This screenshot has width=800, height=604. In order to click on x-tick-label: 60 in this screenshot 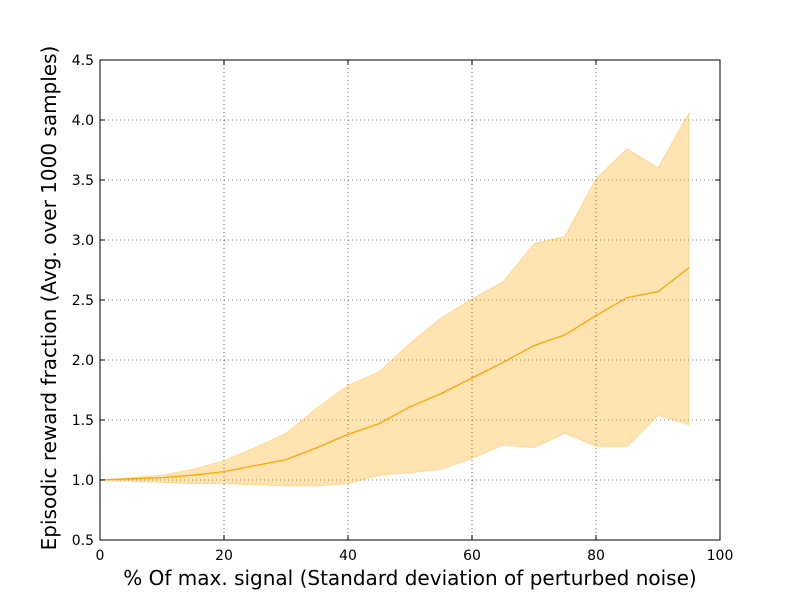, I will do `click(472, 556)`.